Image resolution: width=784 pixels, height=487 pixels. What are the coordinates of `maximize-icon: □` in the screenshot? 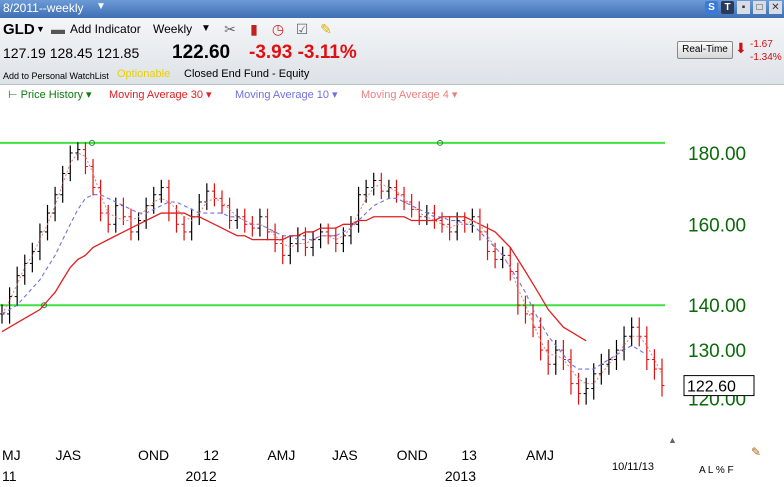 It's located at (759, 7).